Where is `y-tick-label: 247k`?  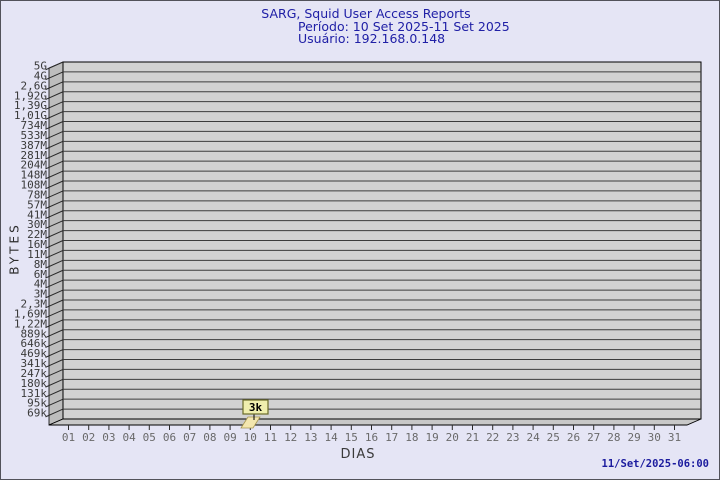
y-tick-label: 247k is located at coordinates (34, 373).